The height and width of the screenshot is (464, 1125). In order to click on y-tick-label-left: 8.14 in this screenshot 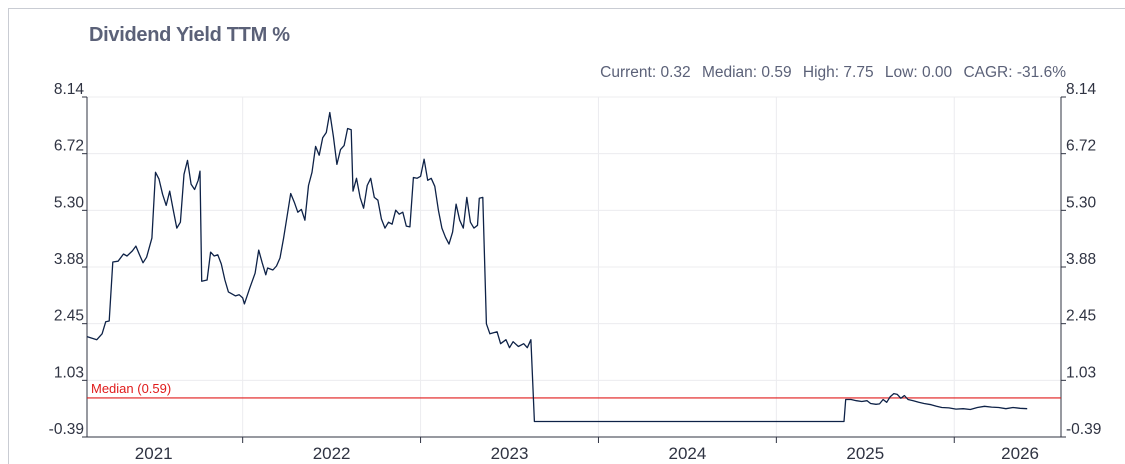, I will do `click(69, 89)`.